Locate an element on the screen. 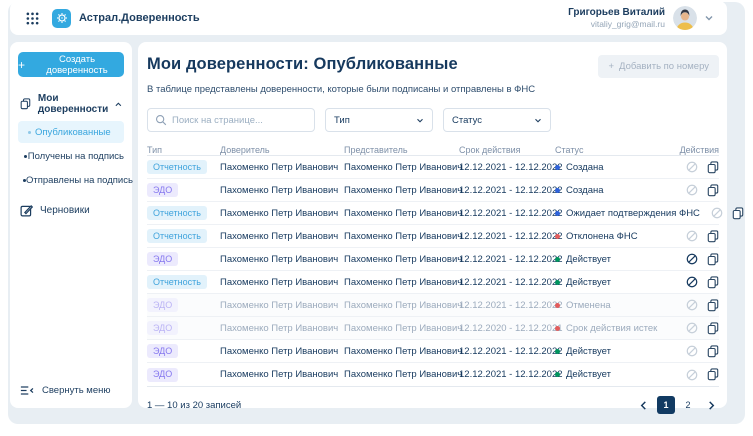 The image size is (753, 436). page-button-1: 1 is located at coordinates (666, 405).